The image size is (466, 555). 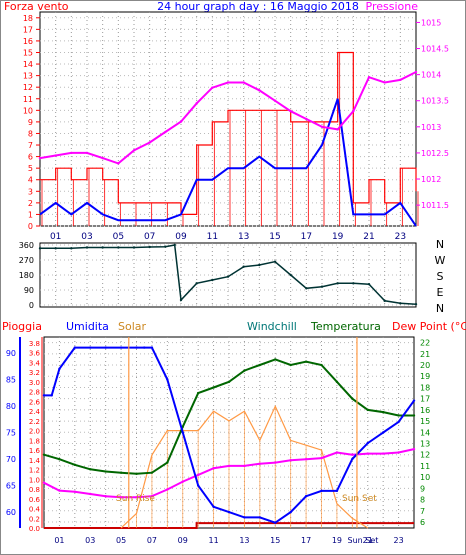 What do you see at coordinates (118, 237) in the screenshot?
I see `x-tick-label: 05` at bounding box center [118, 237].